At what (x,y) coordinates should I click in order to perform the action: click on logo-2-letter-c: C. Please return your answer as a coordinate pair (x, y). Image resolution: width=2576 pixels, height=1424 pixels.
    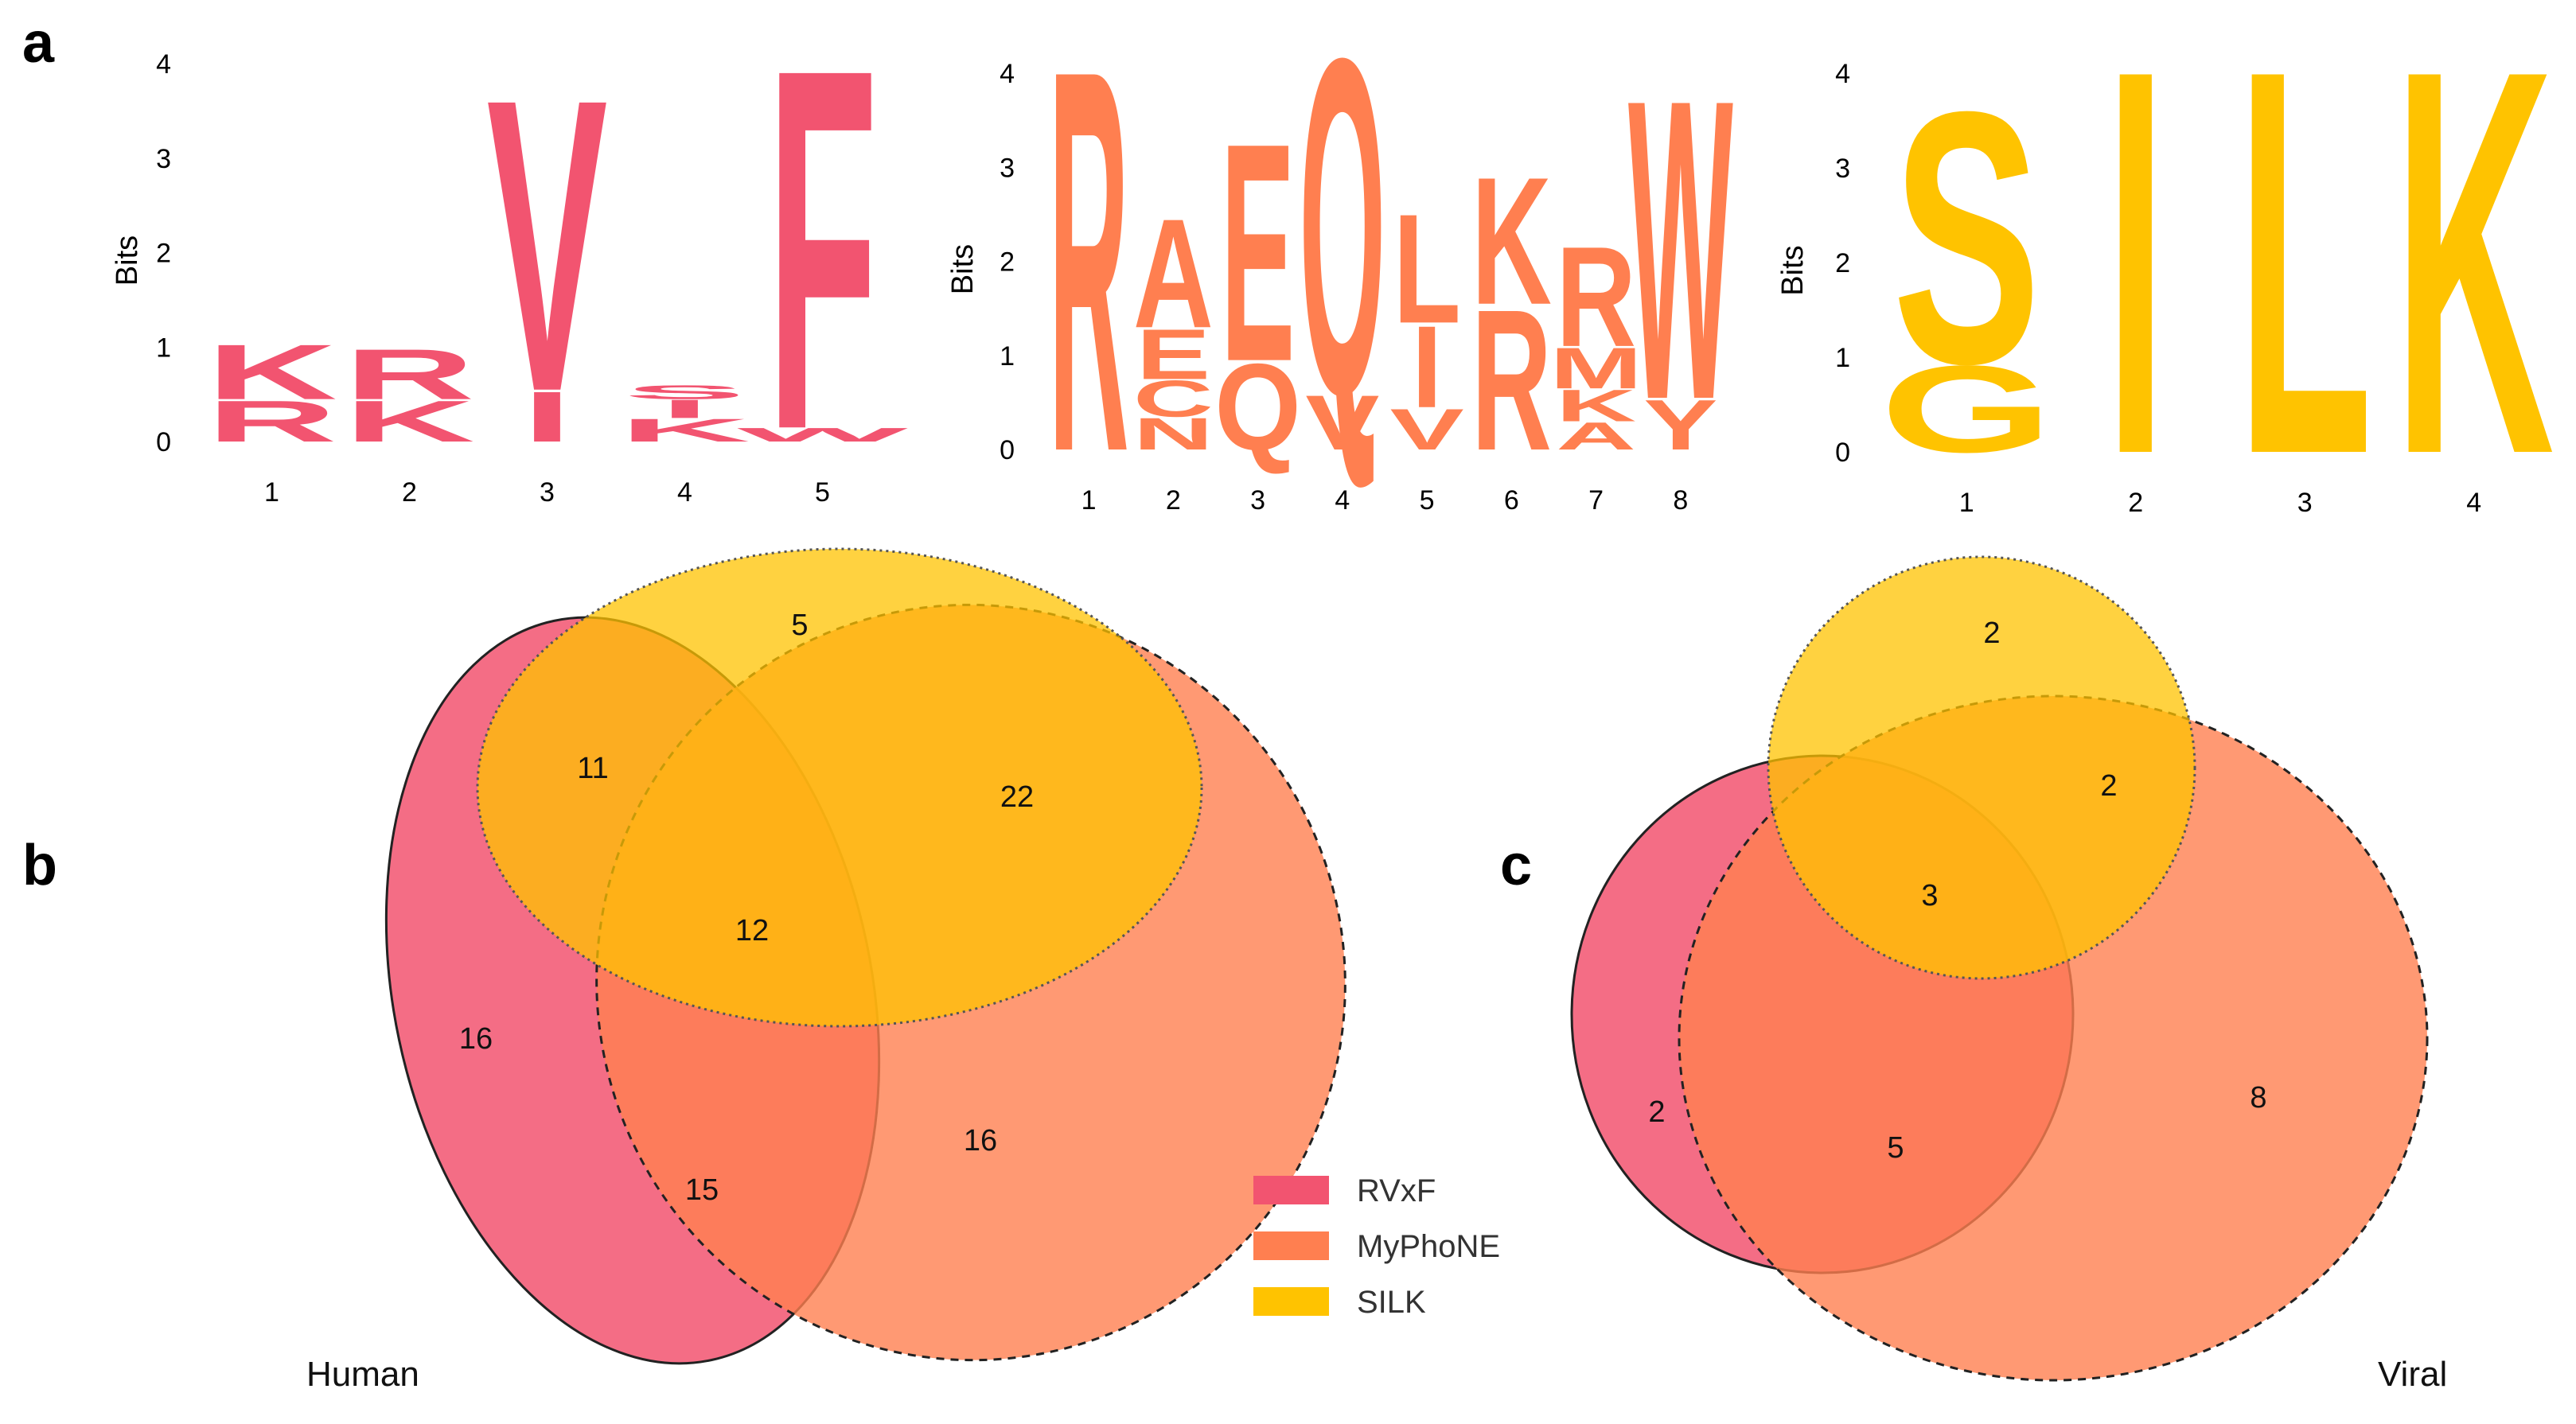
    Looking at the image, I should click on (1173, 399).